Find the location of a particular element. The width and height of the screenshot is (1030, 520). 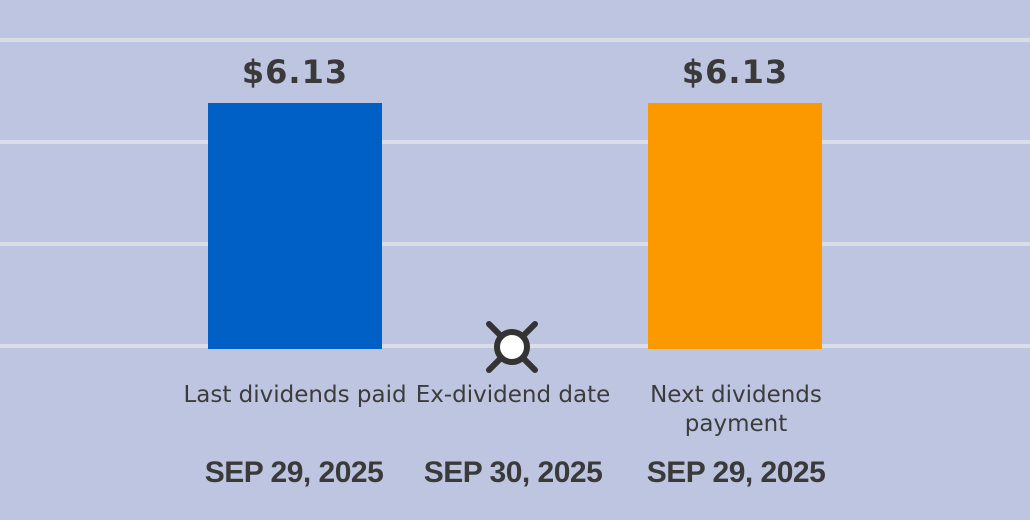

bar-value-label-last-dividend: $6.13 is located at coordinates (295, 72).